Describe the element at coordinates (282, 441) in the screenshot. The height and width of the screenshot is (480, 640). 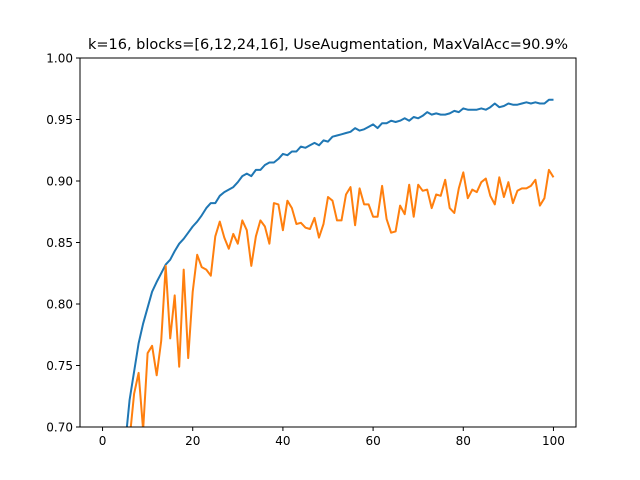
I see `x-tick-label: 40` at that location.